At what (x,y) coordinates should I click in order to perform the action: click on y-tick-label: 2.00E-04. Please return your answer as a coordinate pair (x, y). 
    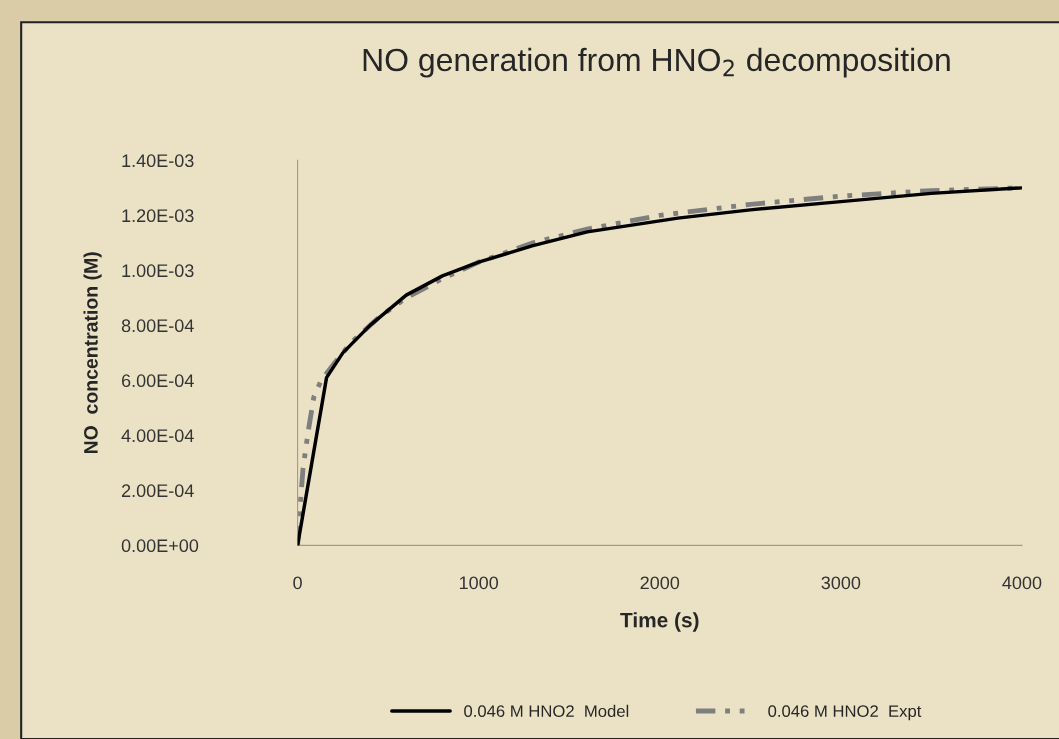
    Looking at the image, I should click on (157, 491).